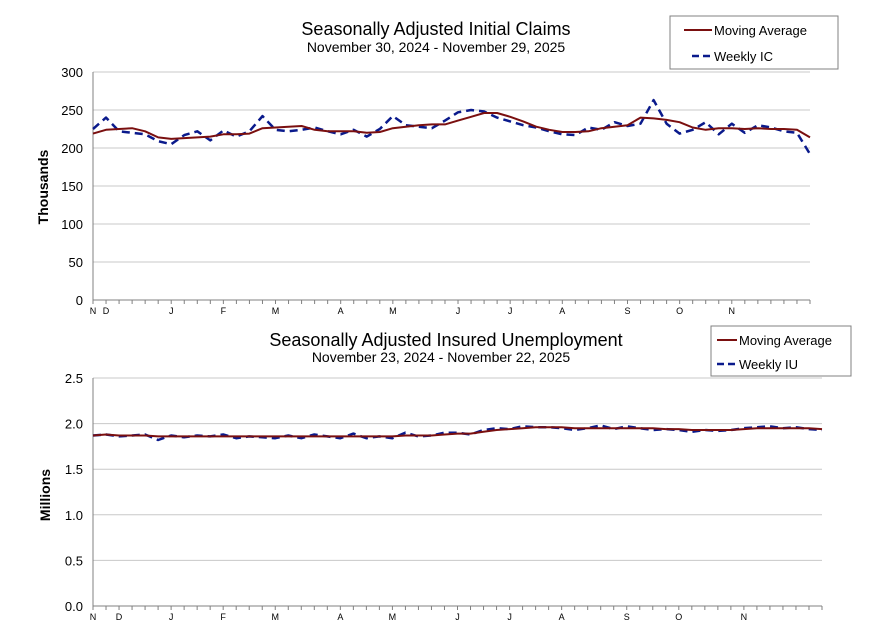  Describe the element at coordinates (79, 300) in the screenshot. I see `chart1-ytick-label: 0` at that location.